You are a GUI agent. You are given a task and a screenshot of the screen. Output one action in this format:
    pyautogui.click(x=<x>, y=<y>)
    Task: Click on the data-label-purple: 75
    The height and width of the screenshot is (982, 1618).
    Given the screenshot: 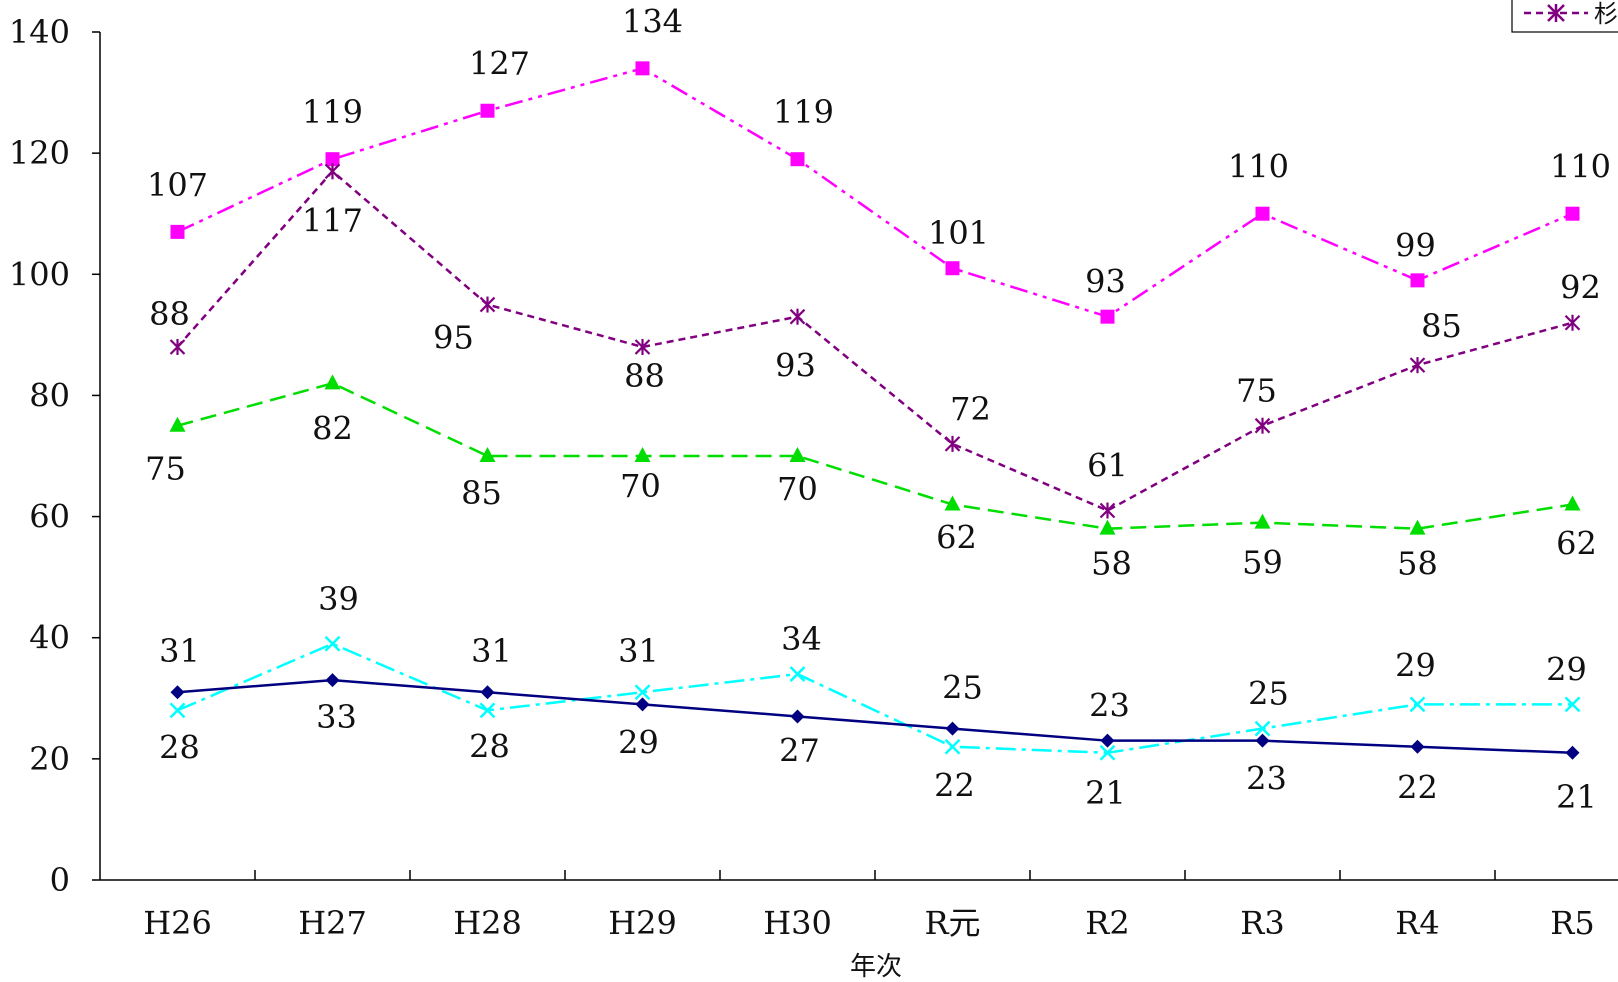 What is the action you would take?
    pyautogui.click(x=1256, y=391)
    